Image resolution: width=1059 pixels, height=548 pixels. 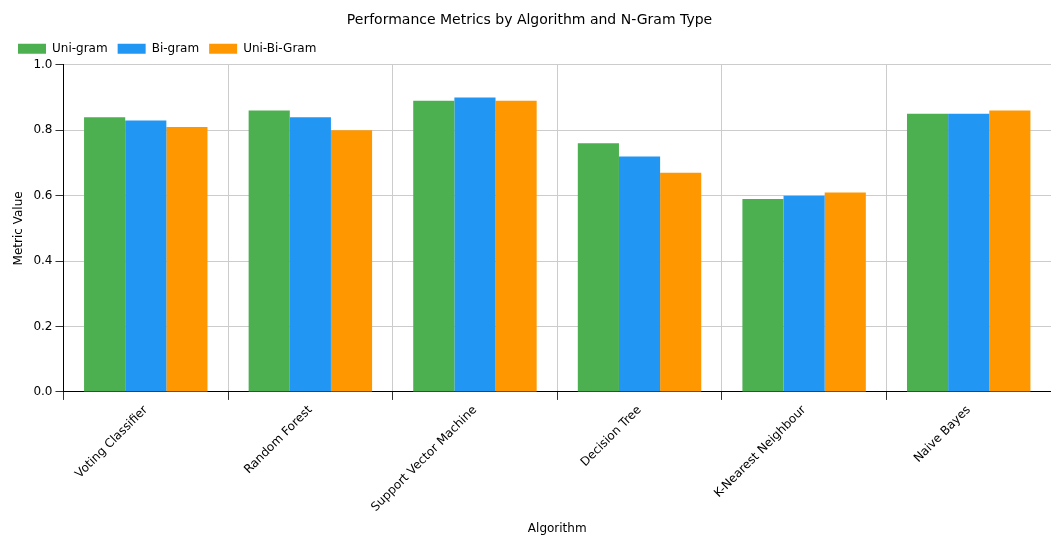 I want to click on legend-label: Uni-gram, so click(x=80, y=47).